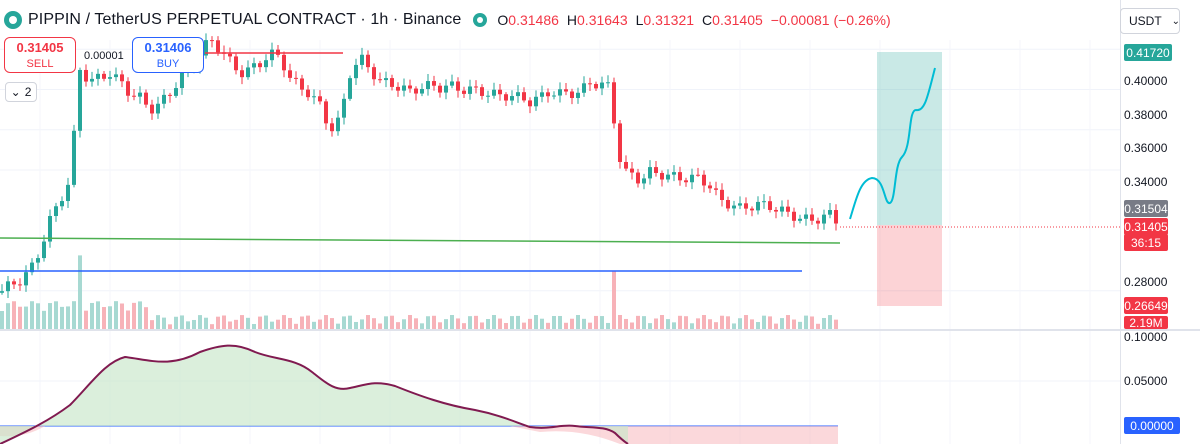 This screenshot has width=1200, height=444. I want to click on low-value: 0.31321, so click(669, 20).